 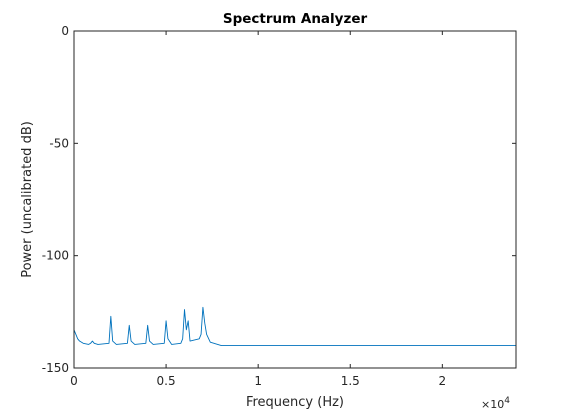 What do you see at coordinates (55, 256) in the screenshot?
I see `y-tick-label: -100` at bounding box center [55, 256].